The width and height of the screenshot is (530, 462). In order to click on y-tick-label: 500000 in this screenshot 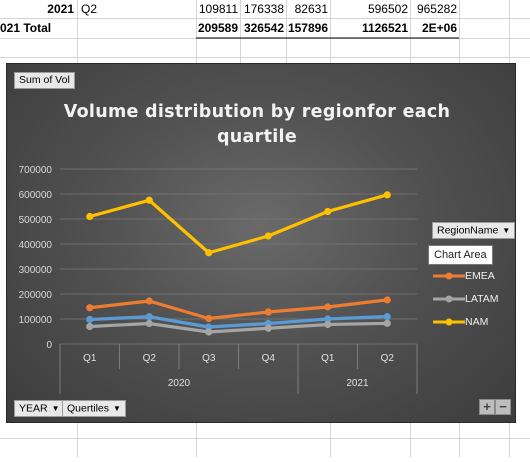, I will do `click(36, 220)`.